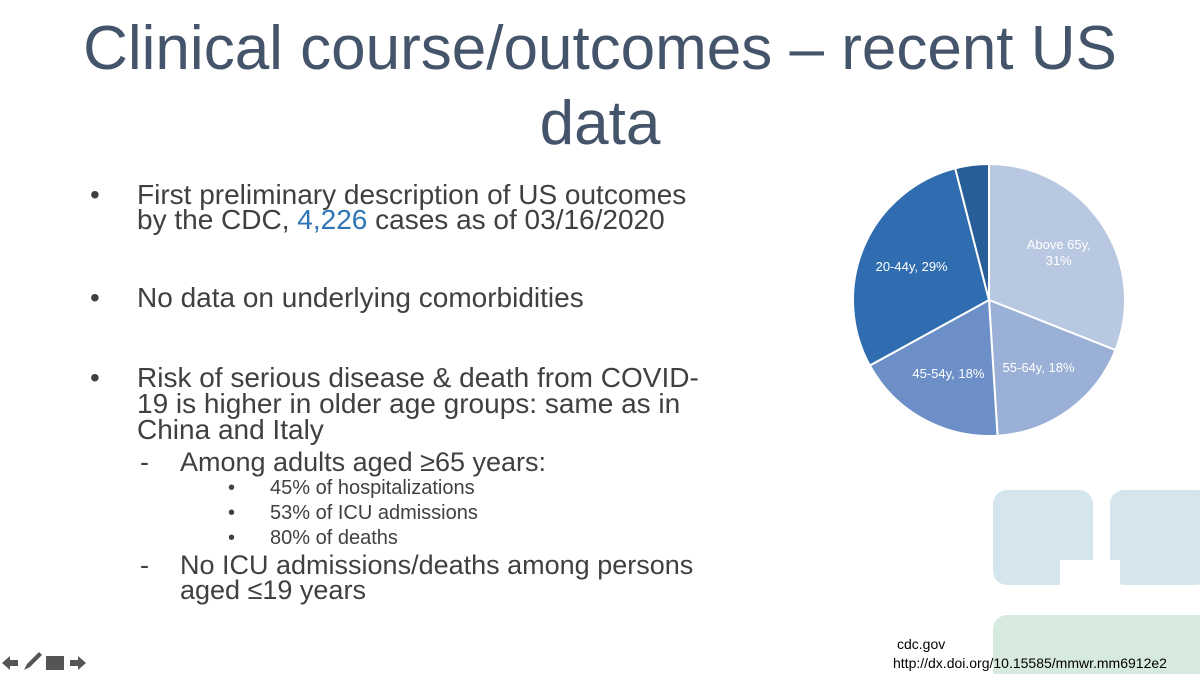  I want to click on nav-next, so click(78, 663).